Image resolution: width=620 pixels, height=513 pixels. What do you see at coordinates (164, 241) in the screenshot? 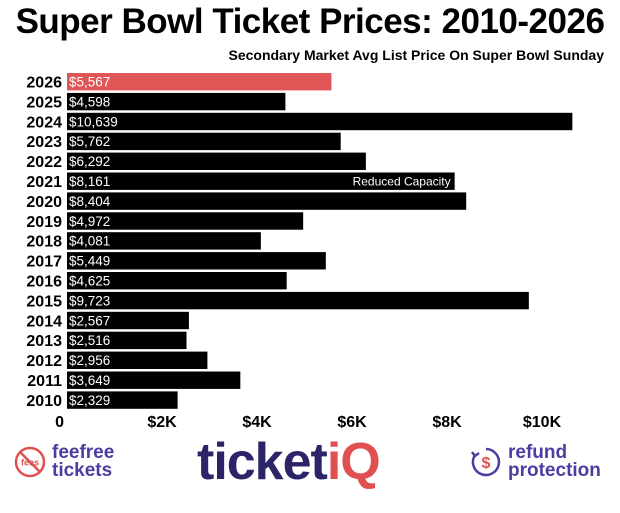
I see `bar-2018` at bounding box center [164, 241].